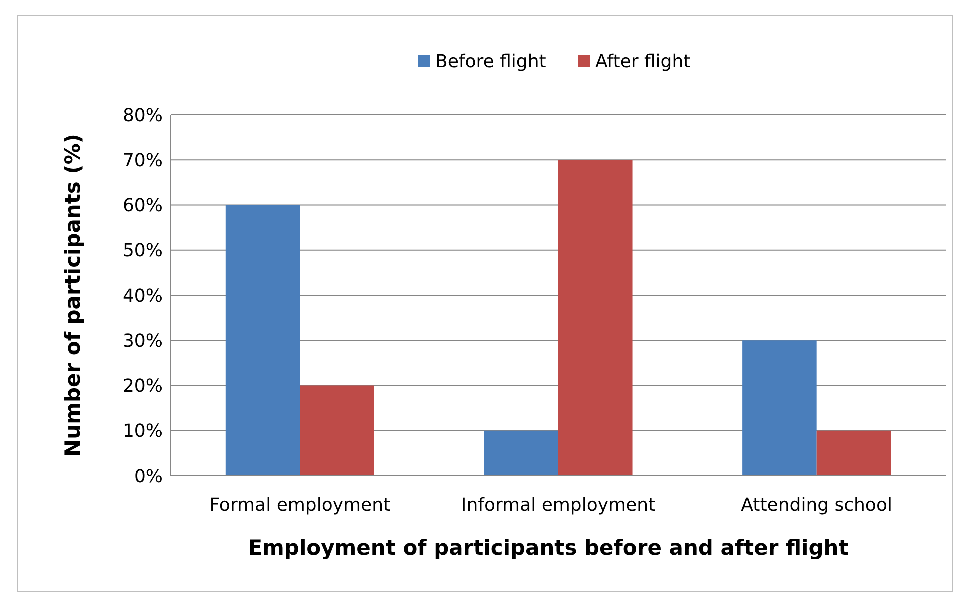 The image size is (954, 594). What do you see at coordinates (73, 295) in the screenshot?
I see `y-axis-title: Number of participants (%)` at bounding box center [73, 295].